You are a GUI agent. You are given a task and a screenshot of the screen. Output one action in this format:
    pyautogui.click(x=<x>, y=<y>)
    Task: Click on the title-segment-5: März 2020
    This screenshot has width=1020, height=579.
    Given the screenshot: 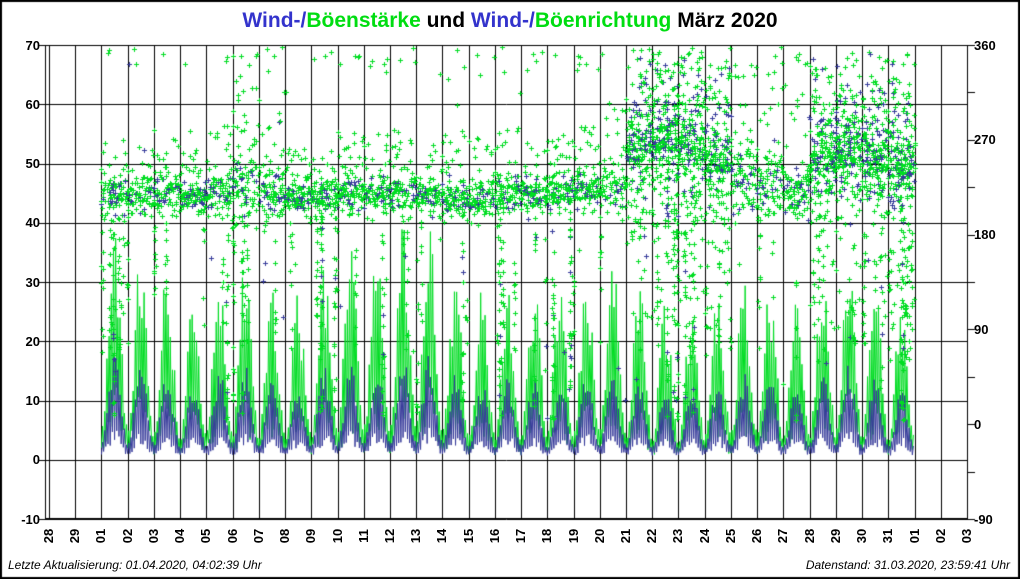 What is the action you would take?
    pyautogui.click(x=724, y=20)
    